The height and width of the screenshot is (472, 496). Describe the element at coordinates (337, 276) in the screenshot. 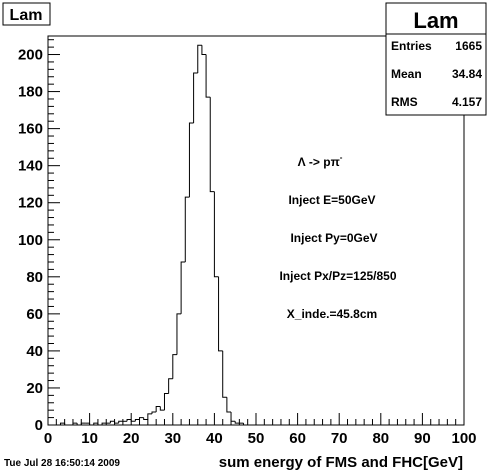

I see `inject-pxpz-annotation: Inject Px/Pz=125/850` at that location.